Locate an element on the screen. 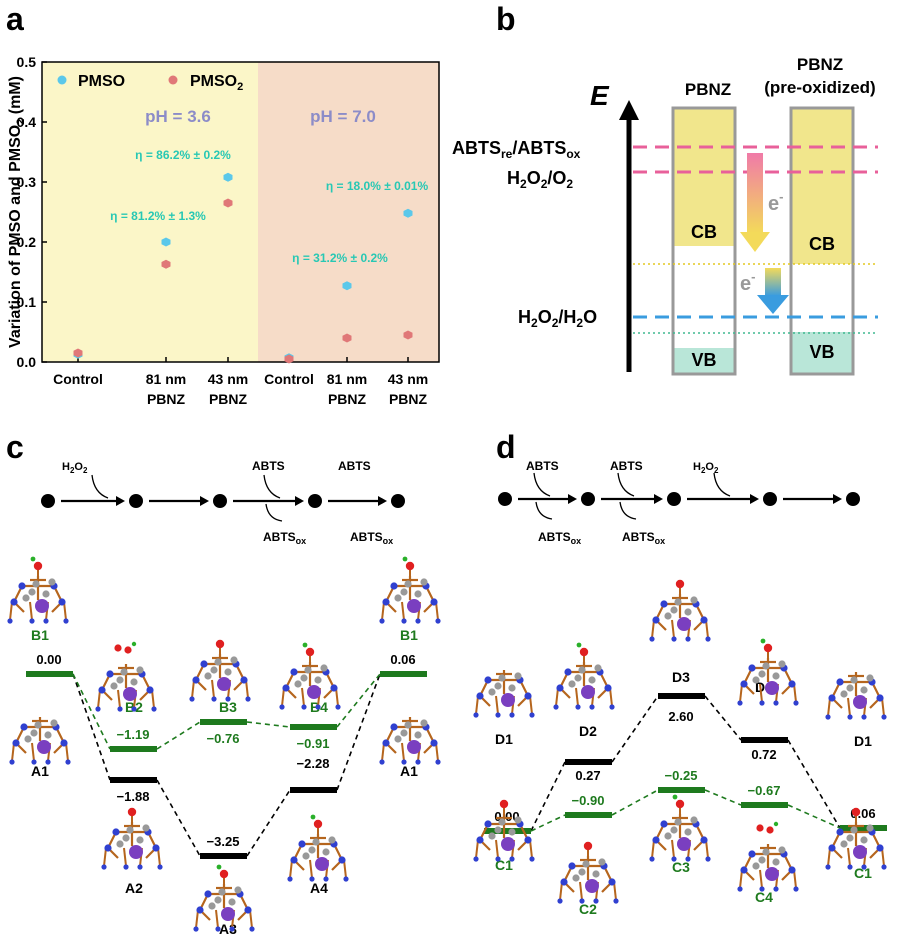 The image size is (902, 944). electron-arrow-2-head is located at coordinates (773, 304).